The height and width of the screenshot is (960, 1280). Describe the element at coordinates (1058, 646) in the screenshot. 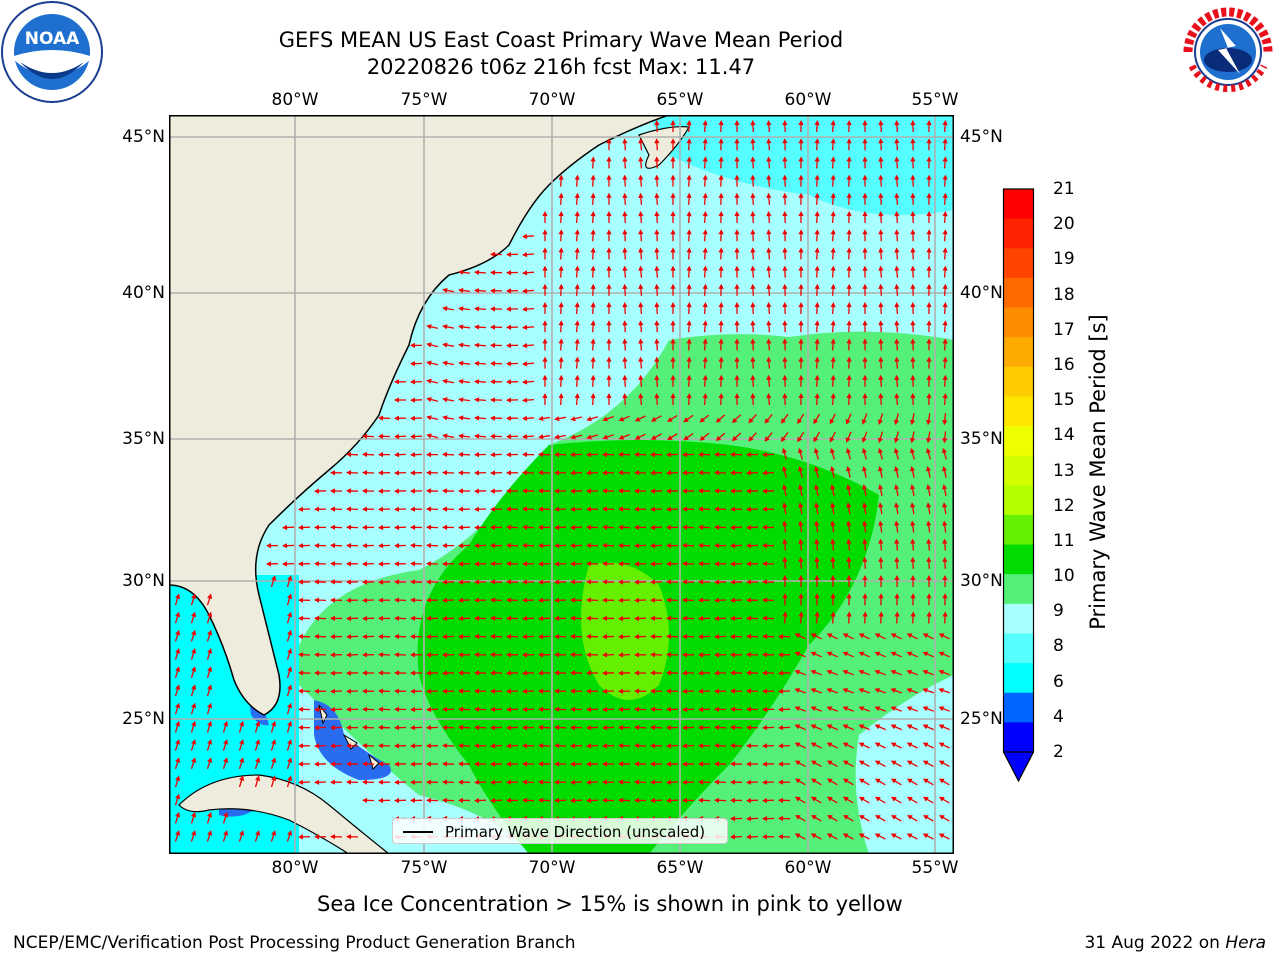

I see `colorbar-tick-label: 8` at that location.